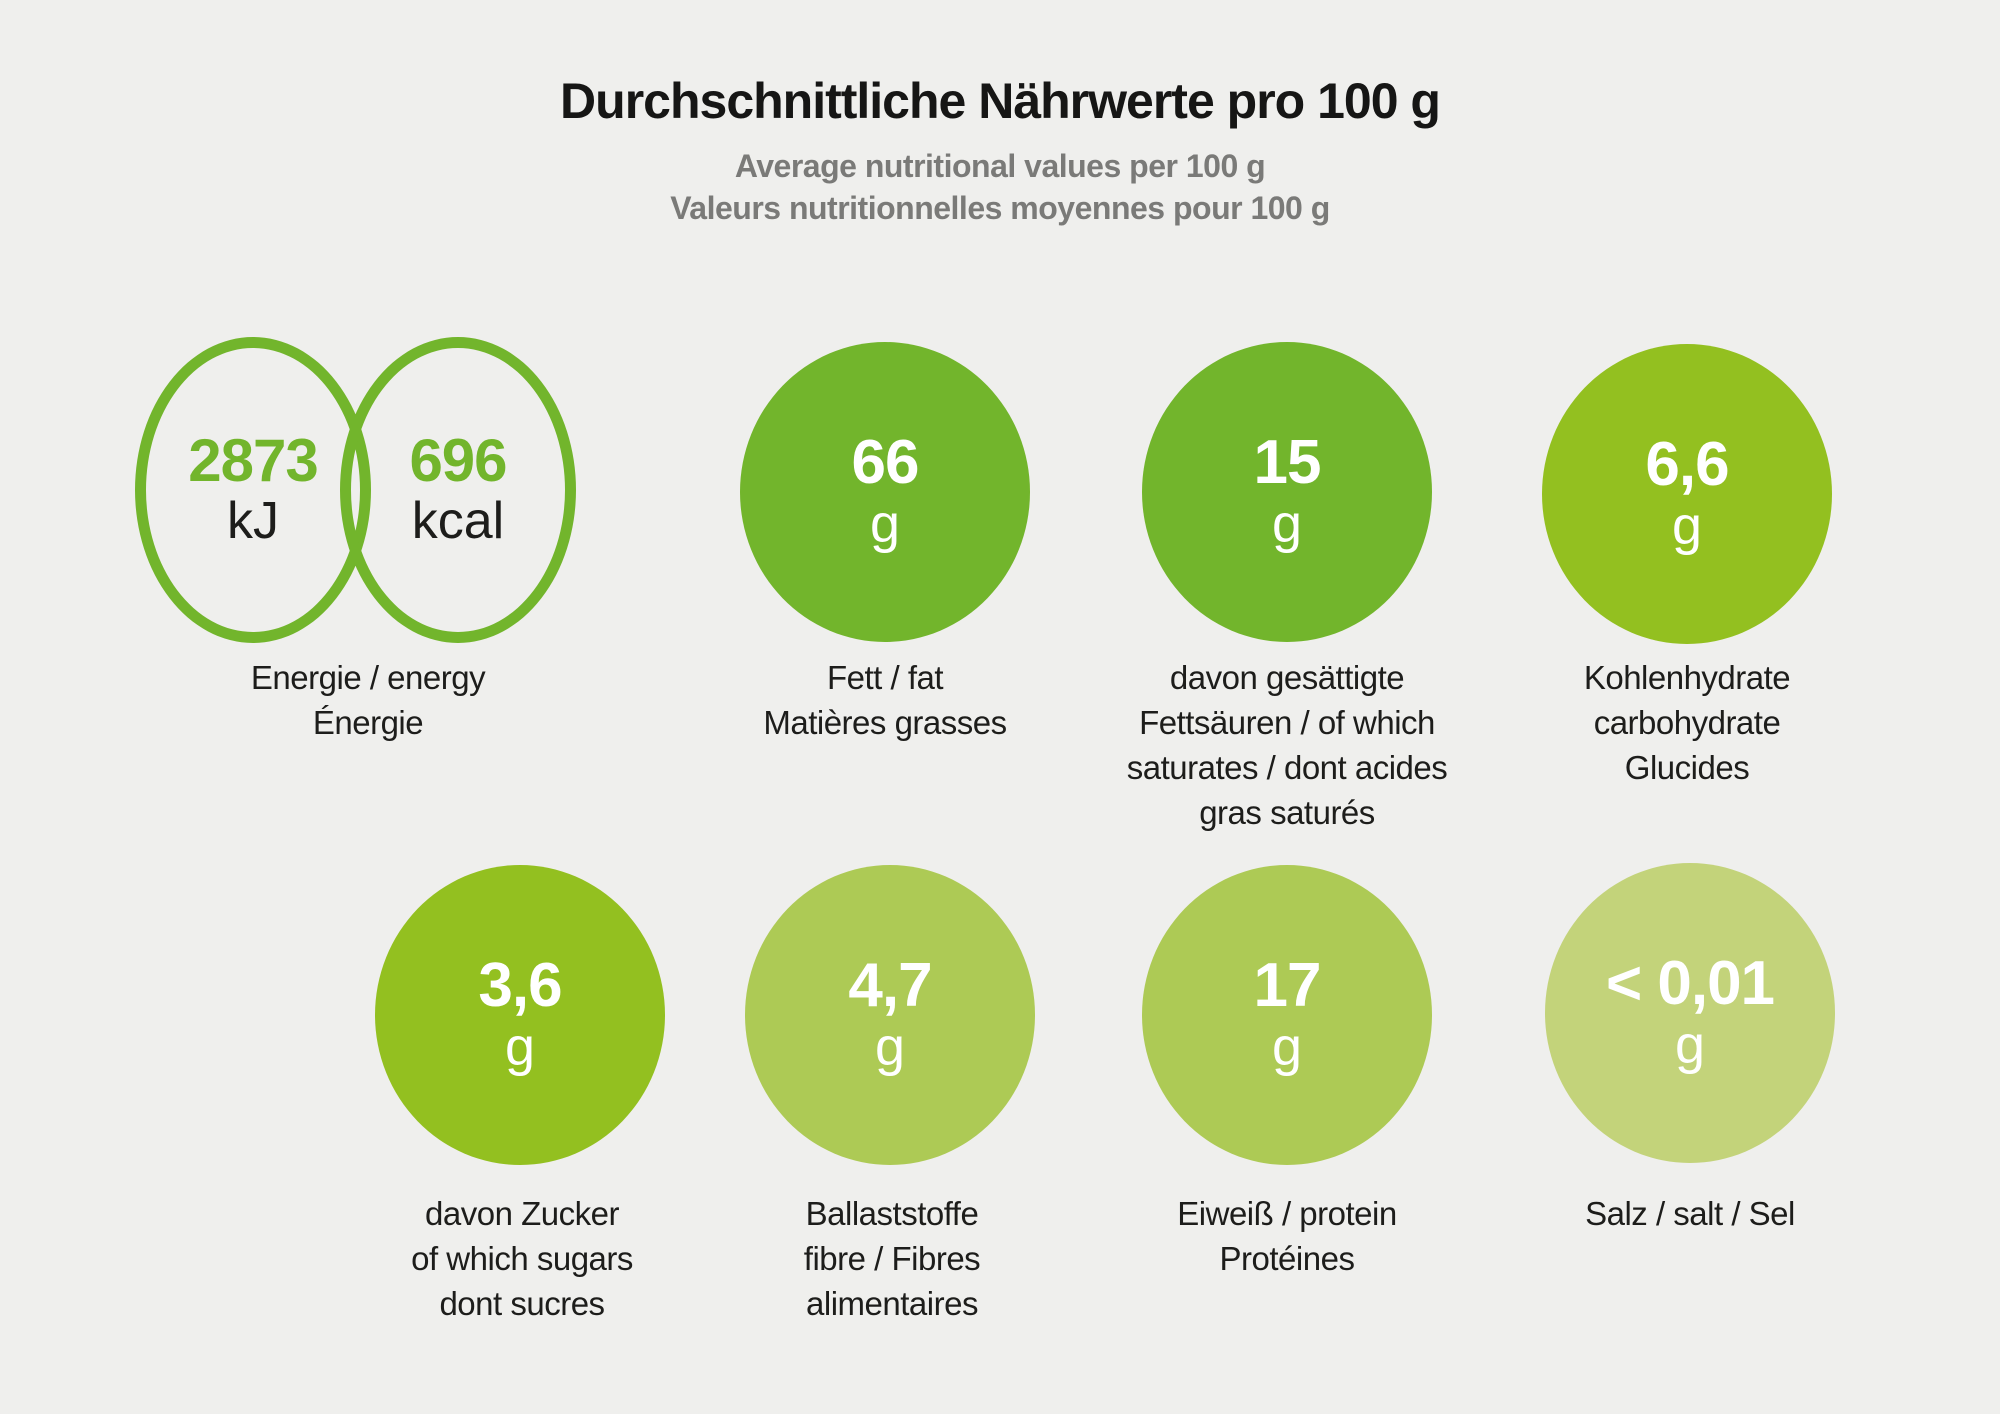 The height and width of the screenshot is (1414, 2000). I want to click on energy-kj-circle: 2873 kJ, so click(253, 490).